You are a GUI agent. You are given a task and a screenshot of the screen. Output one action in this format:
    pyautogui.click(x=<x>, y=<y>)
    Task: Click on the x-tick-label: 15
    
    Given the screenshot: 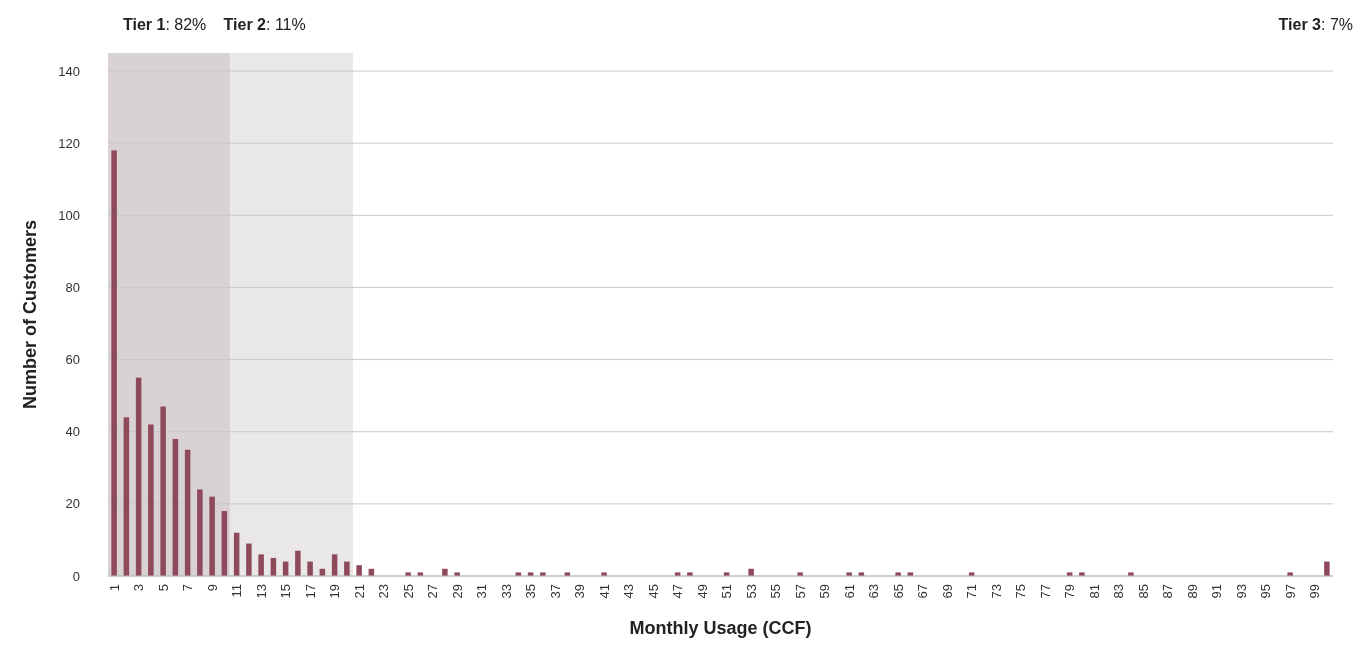 What is the action you would take?
    pyautogui.click(x=286, y=591)
    